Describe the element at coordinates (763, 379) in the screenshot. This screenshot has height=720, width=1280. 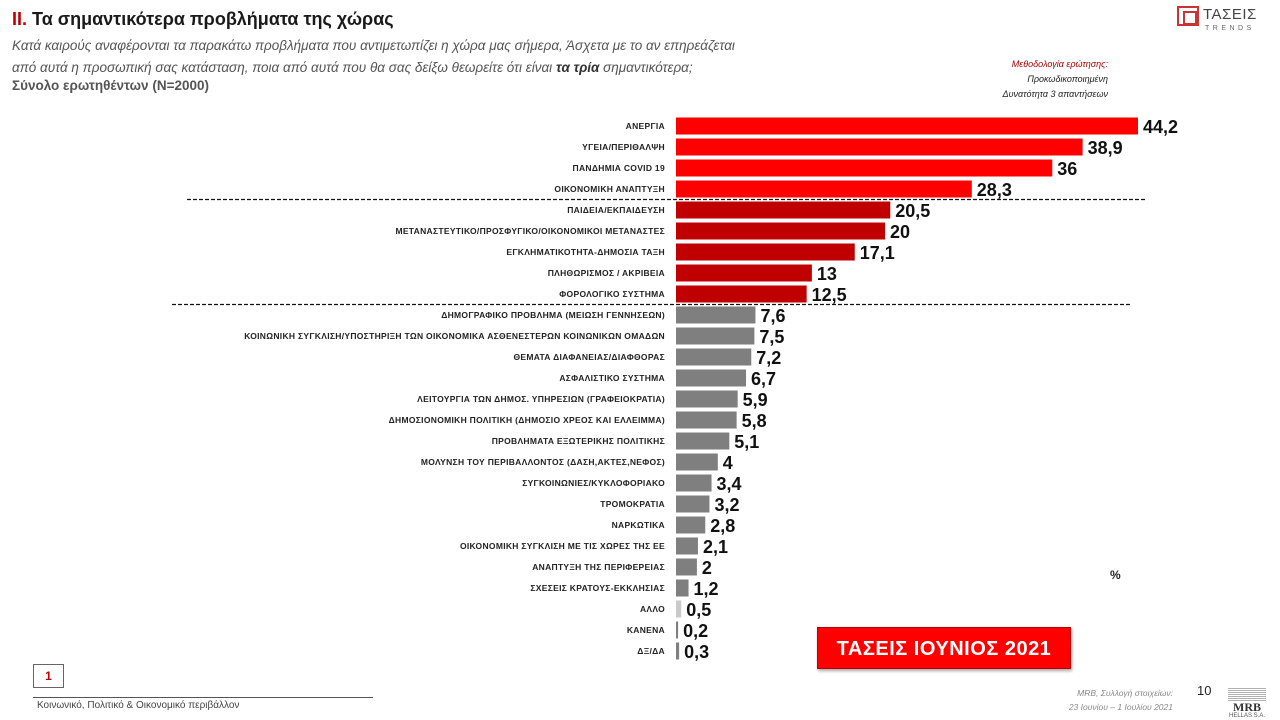
I see `value-label: 6,7` at that location.